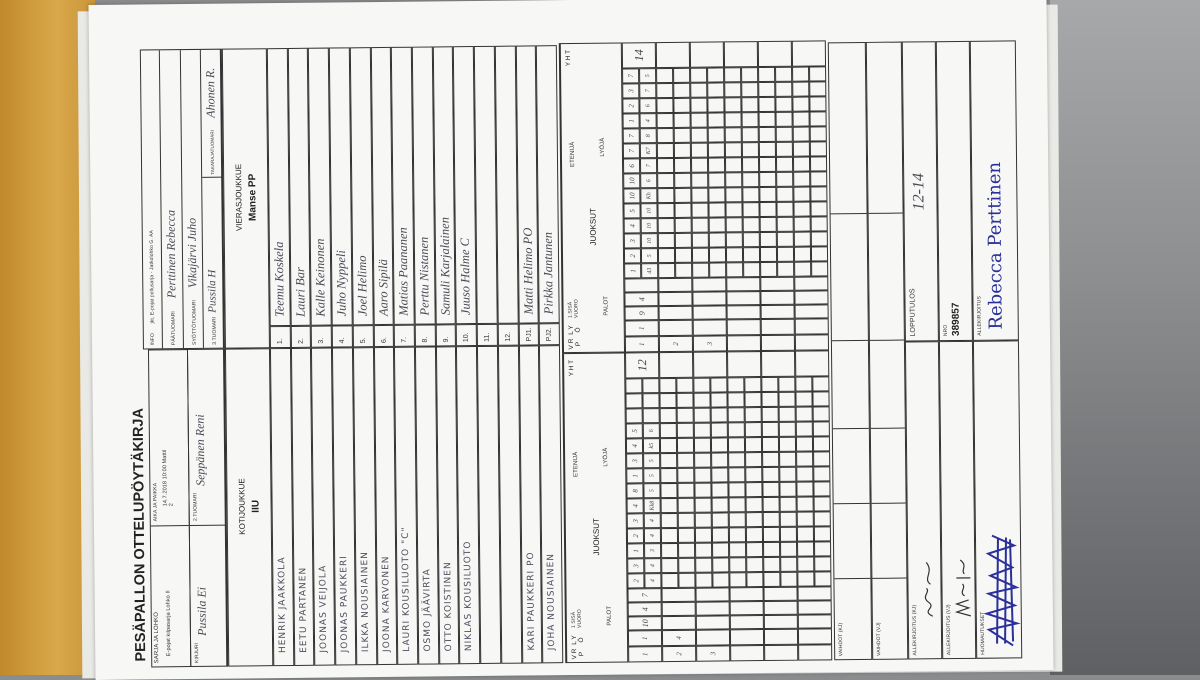 The height and width of the screenshot is (680, 1200). I want to click on away-player-row: Kalle Keinonen, so click(320, 186).